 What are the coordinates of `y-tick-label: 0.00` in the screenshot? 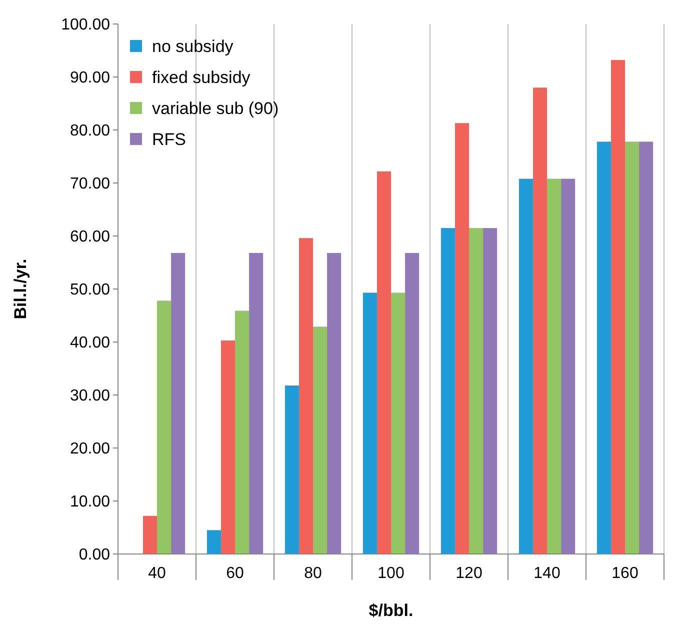 It's located at (94, 555).